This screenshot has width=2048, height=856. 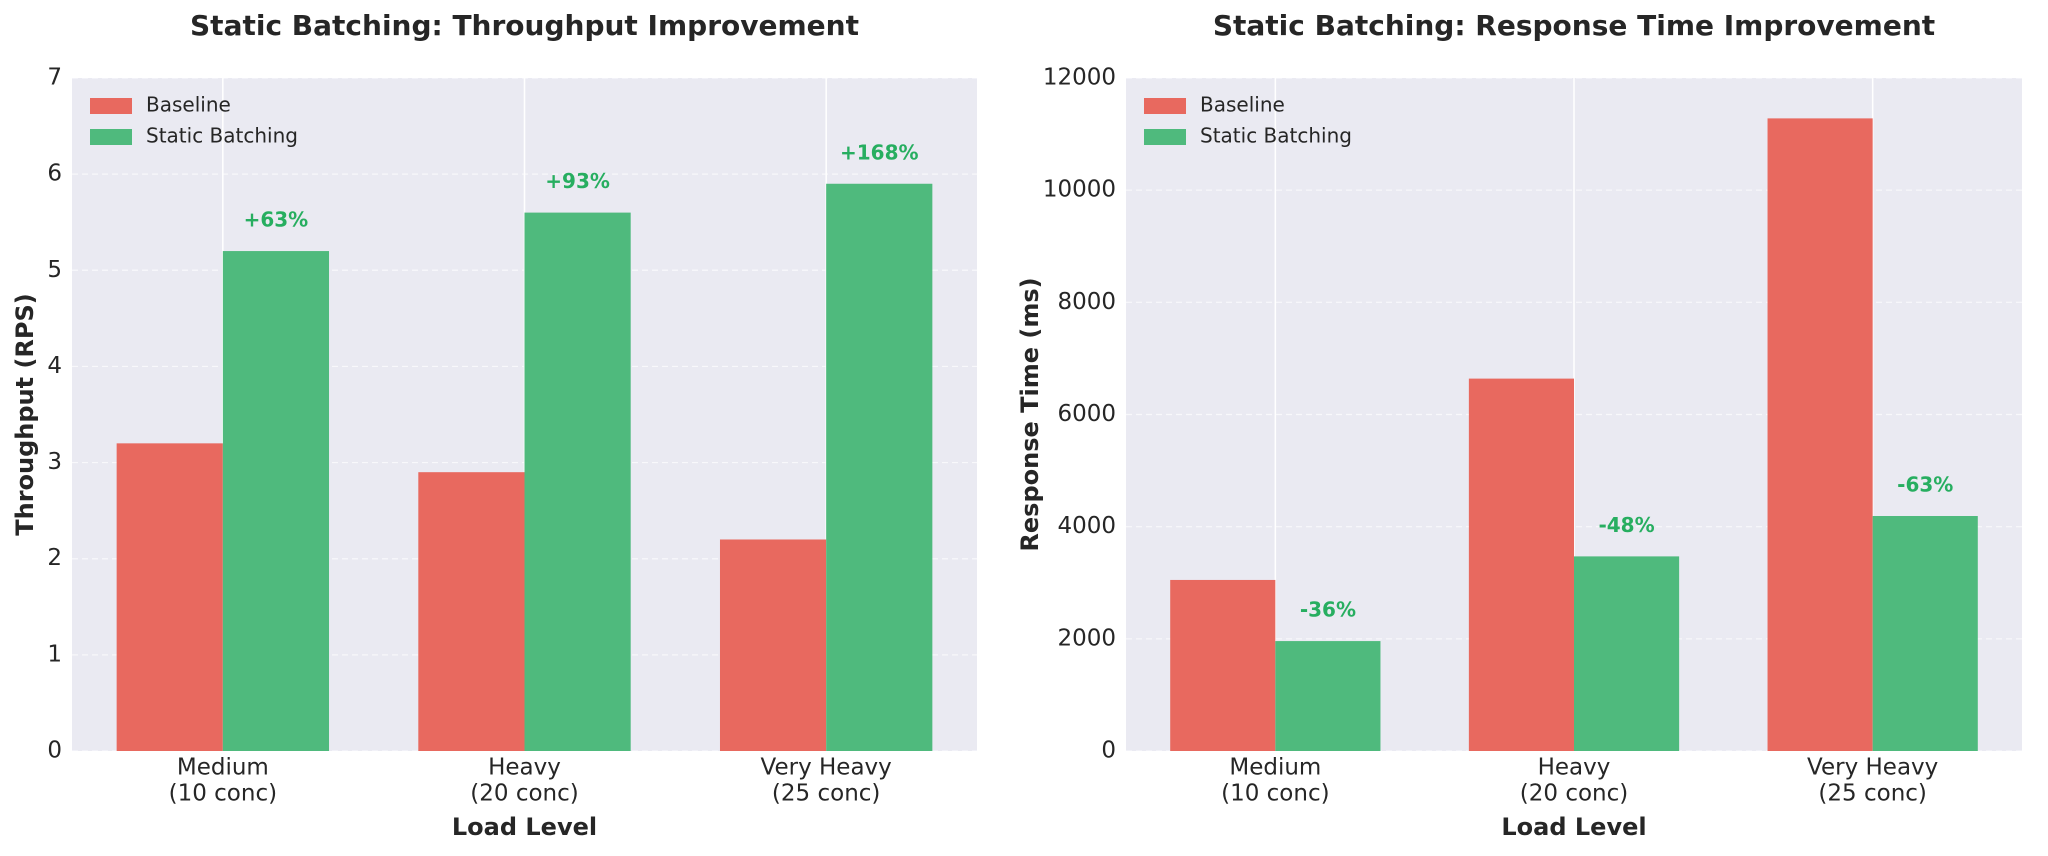 What do you see at coordinates (54, 366) in the screenshot?
I see `y-tick-label: 4` at bounding box center [54, 366].